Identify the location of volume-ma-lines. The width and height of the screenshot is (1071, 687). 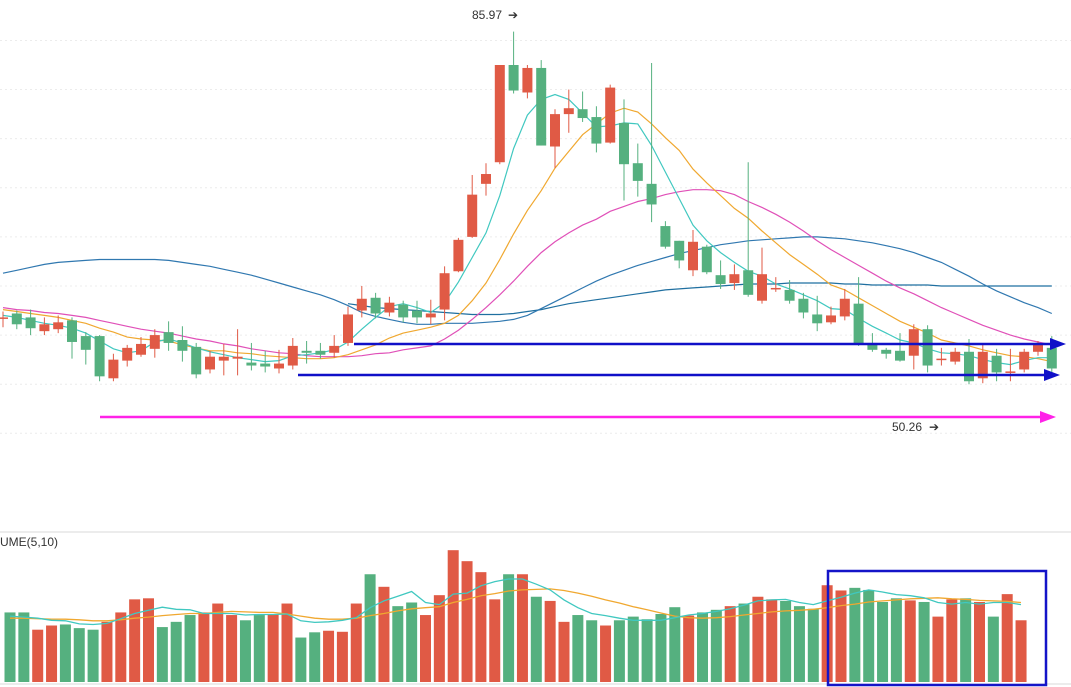
(515, 602).